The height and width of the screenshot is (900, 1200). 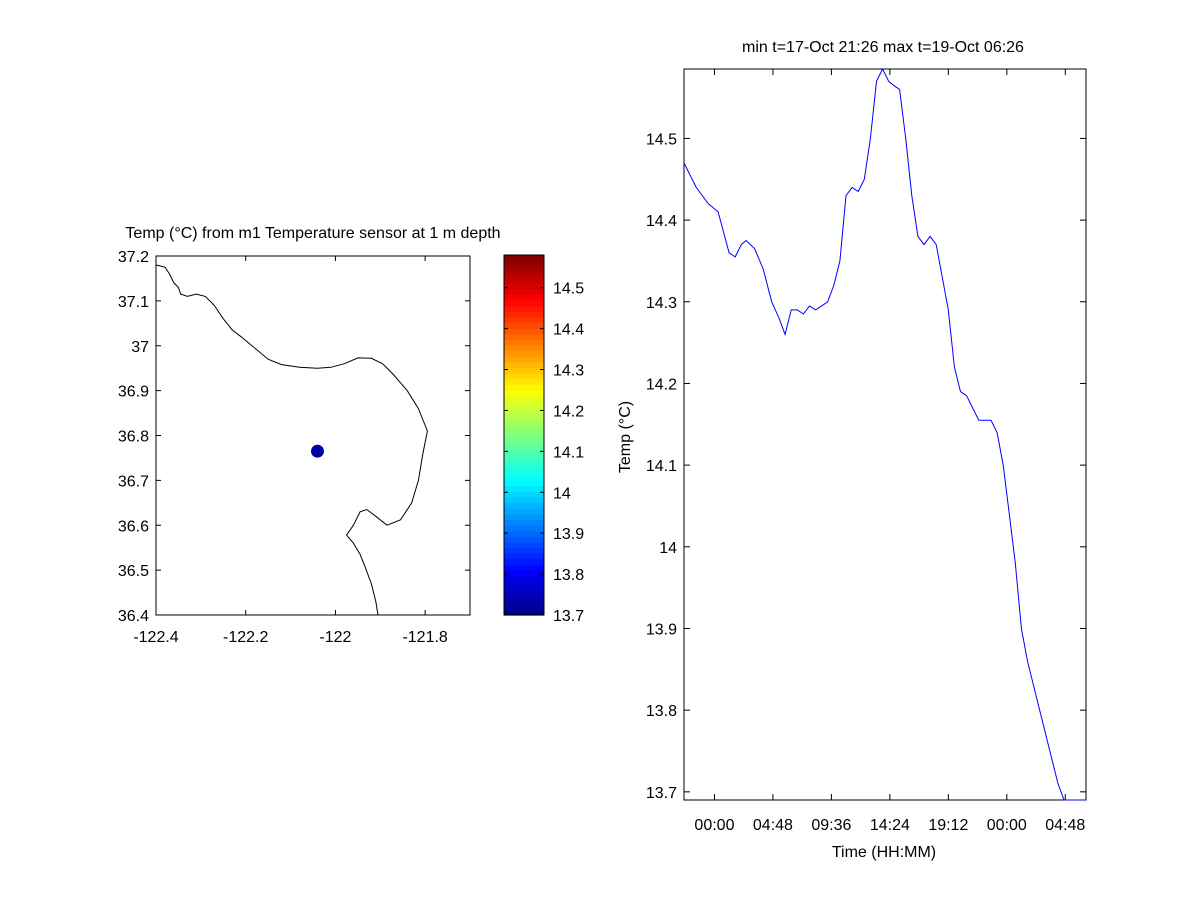 What do you see at coordinates (133, 526) in the screenshot?
I see `map-y-tick-label: 36.6` at bounding box center [133, 526].